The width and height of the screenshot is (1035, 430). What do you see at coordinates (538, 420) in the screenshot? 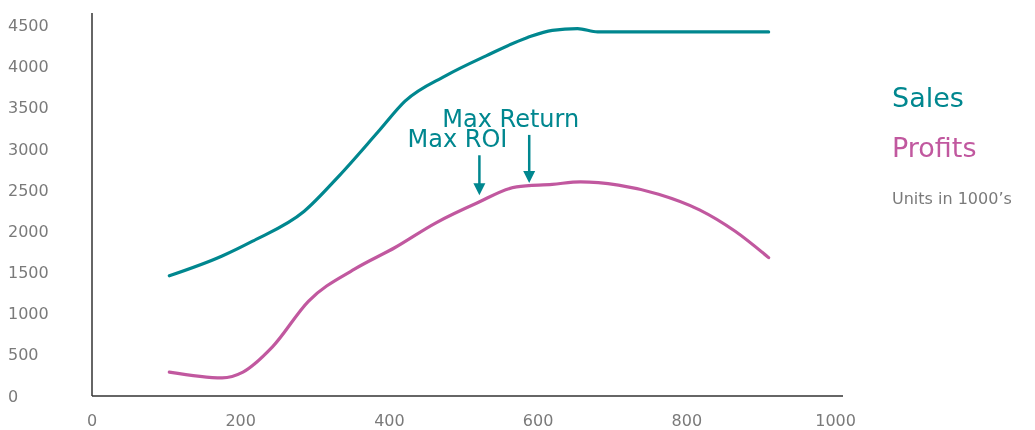
I see `x-tick-label: 600` at bounding box center [538, 420].